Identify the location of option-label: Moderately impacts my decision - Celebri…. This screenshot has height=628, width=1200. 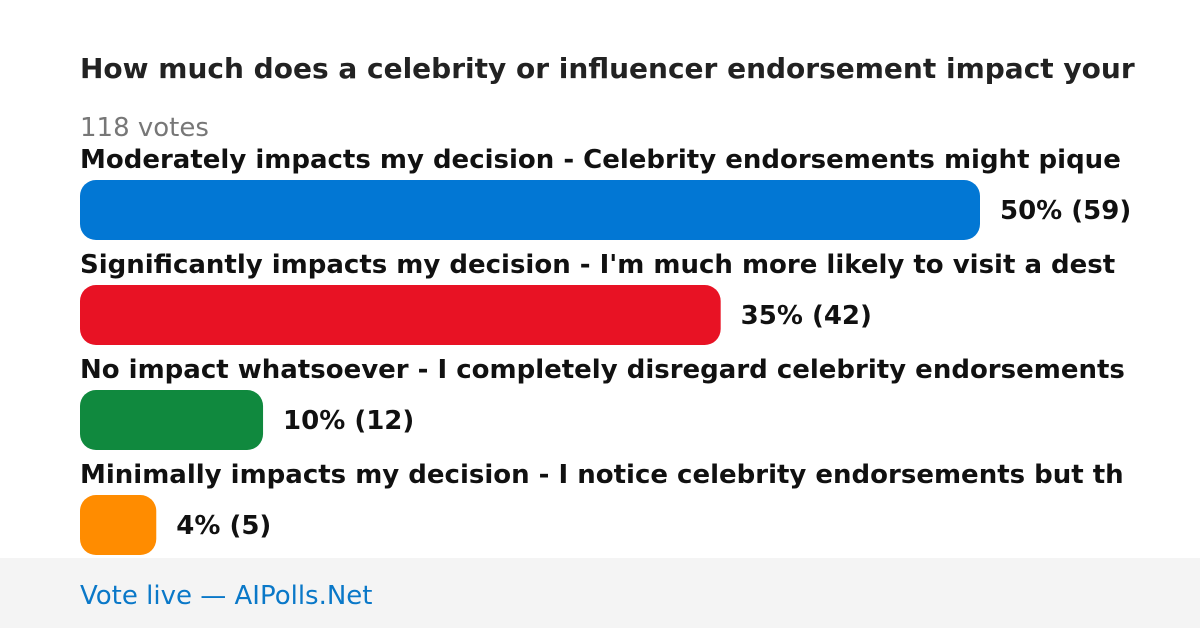
(600, 160).